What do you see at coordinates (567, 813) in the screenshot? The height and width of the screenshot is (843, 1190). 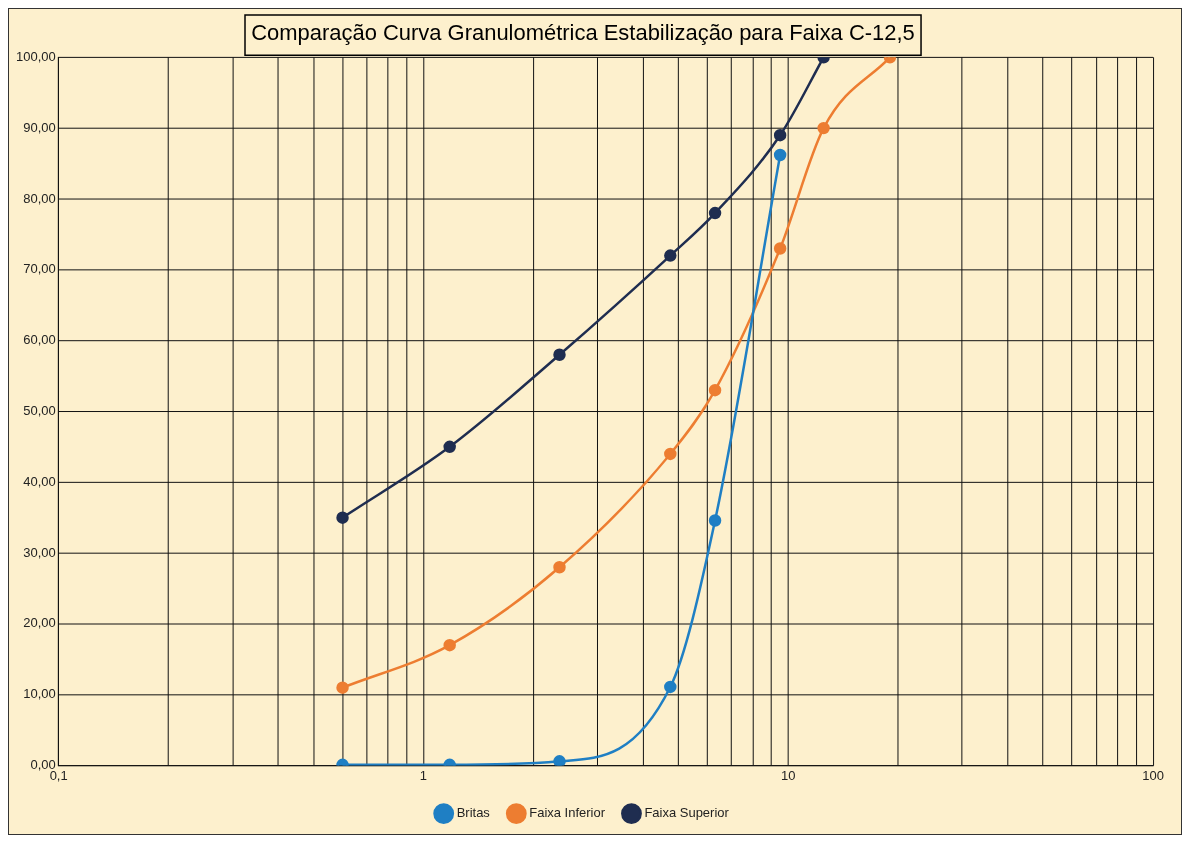 I see `legend-label: Faixa Inferior` at bounding box center [567, 813].